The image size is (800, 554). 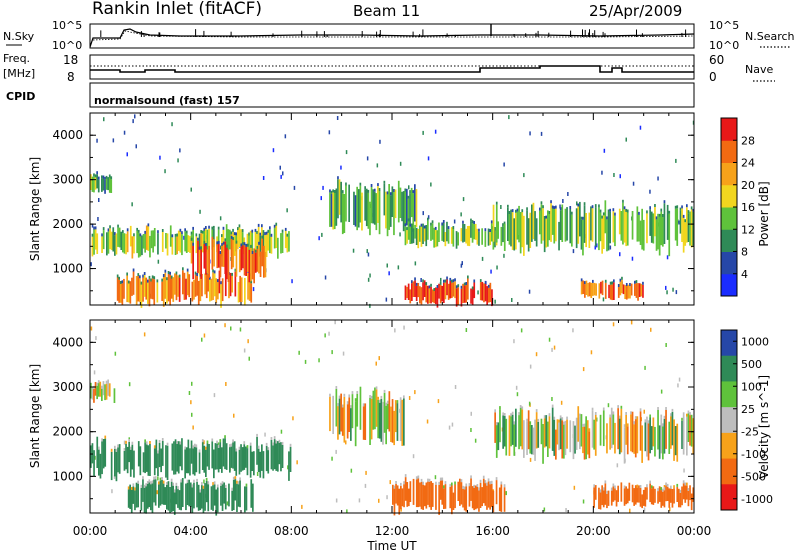 What do you see at coordinates (729, 218) in the screenshot?
I see `power-colorbar-swatch` at bounding box center [729, 218].